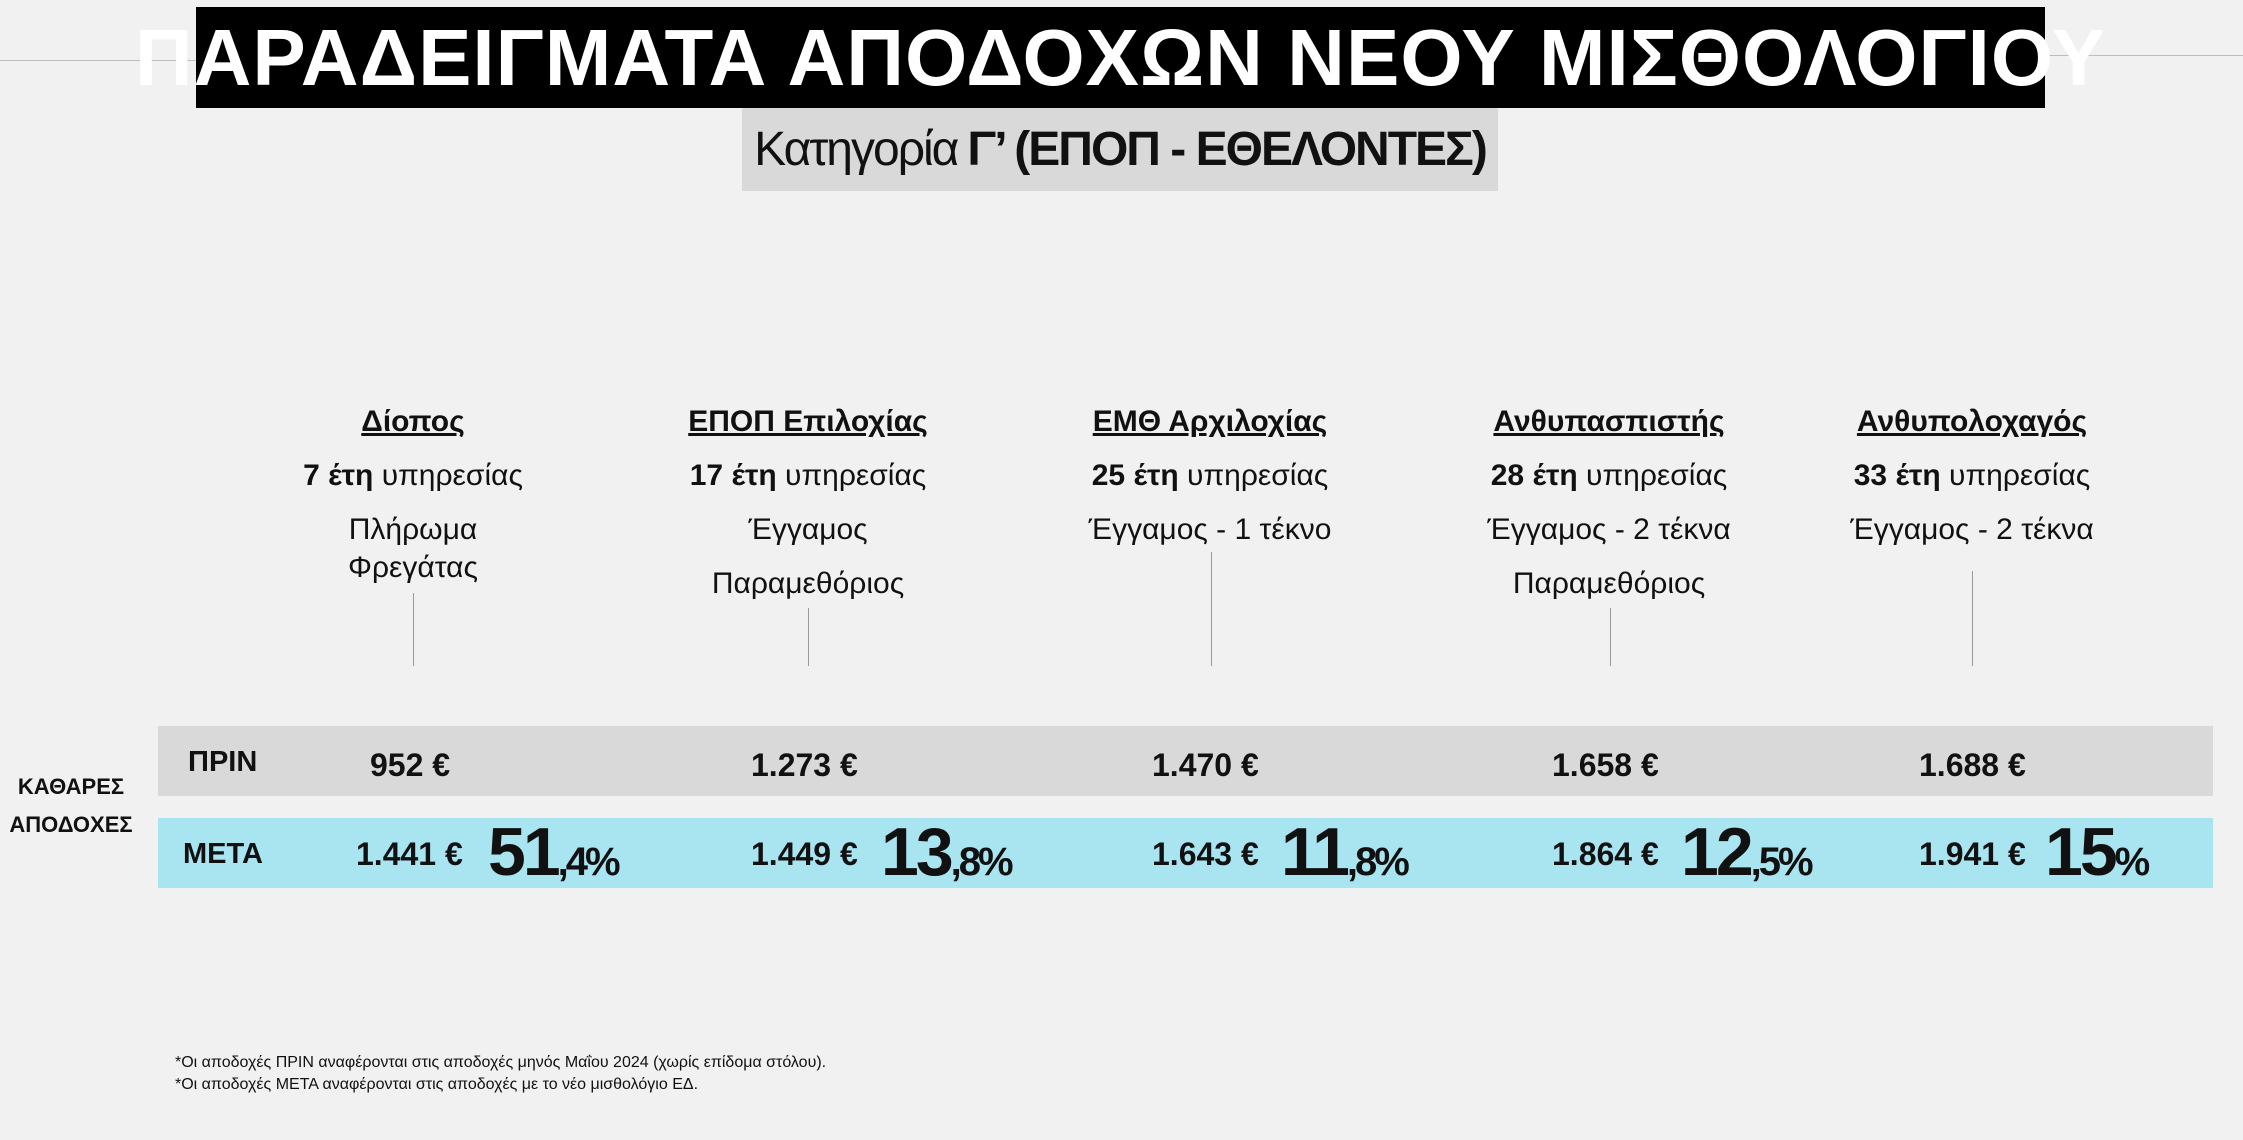 The height and width of the screenshot is (1140, 2243). Describe the element at coordinates (1972, 765) in the screenshot. I see `before-value: 1.688 €` at that location.